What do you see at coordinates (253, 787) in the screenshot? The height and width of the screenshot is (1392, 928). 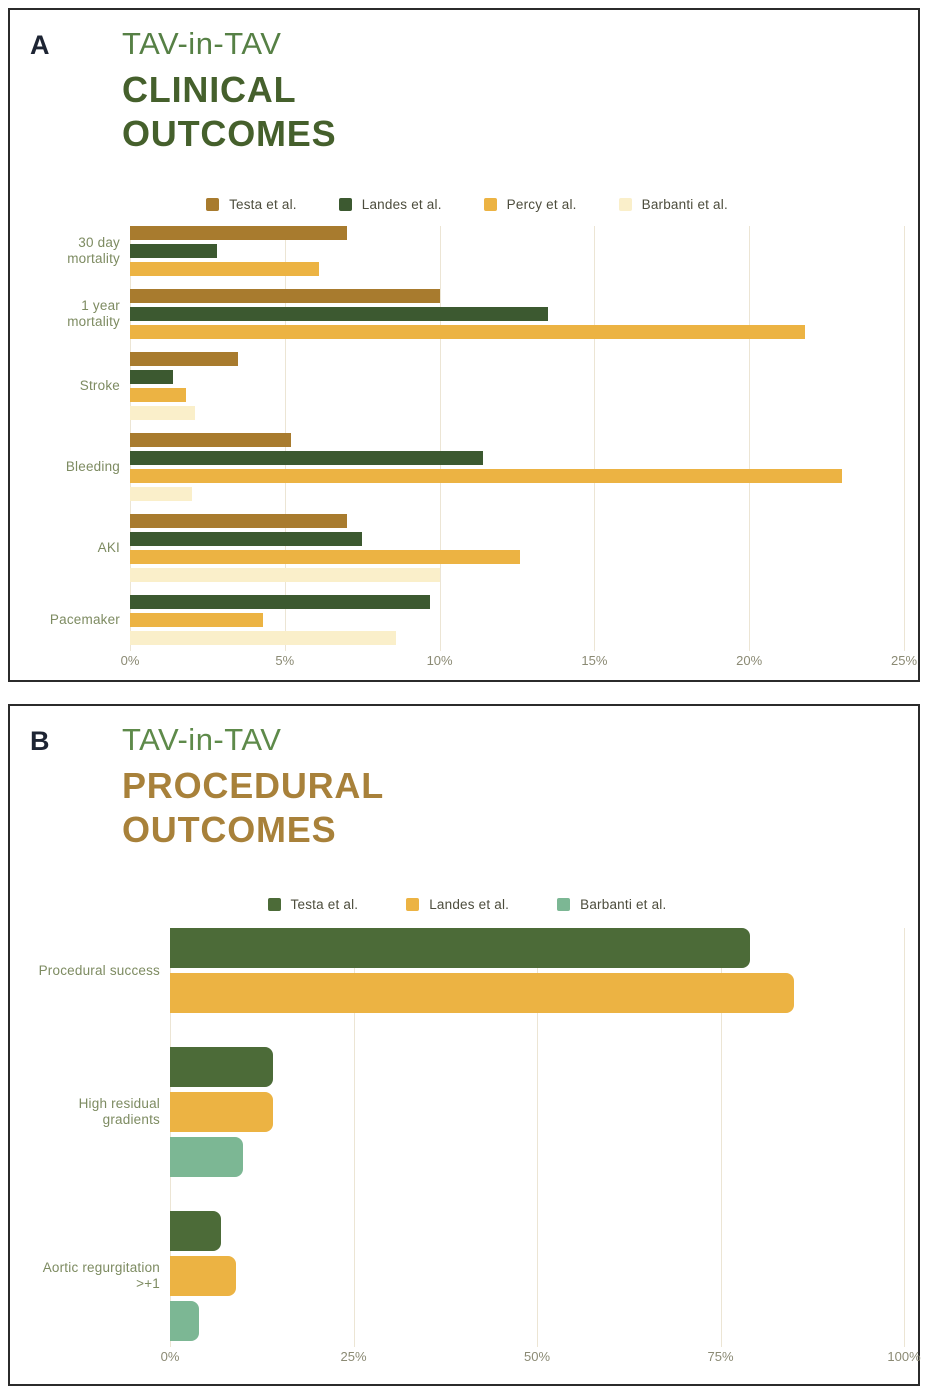 I see `panel-b-titles: TAV-in-TAV PROCEDURAL OUTCOMES` at bounding box center [253, 787].